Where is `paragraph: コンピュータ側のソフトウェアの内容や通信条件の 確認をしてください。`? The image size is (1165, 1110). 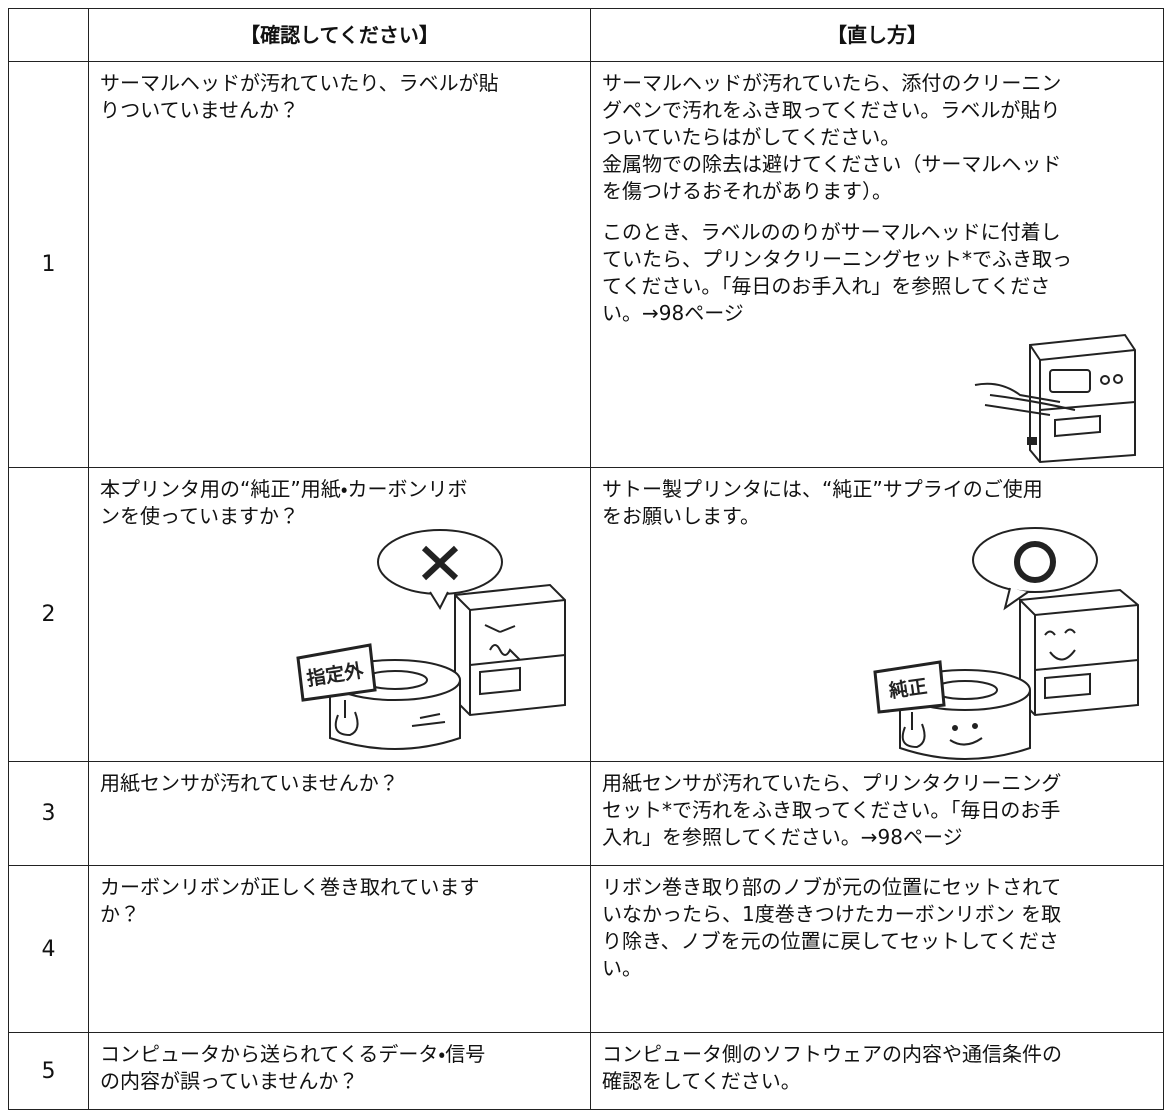
paragraph: コンピュータ側のソフトウェアの内容や通信条件の 確認をしてください。 is located at coordinates (877, 1068).